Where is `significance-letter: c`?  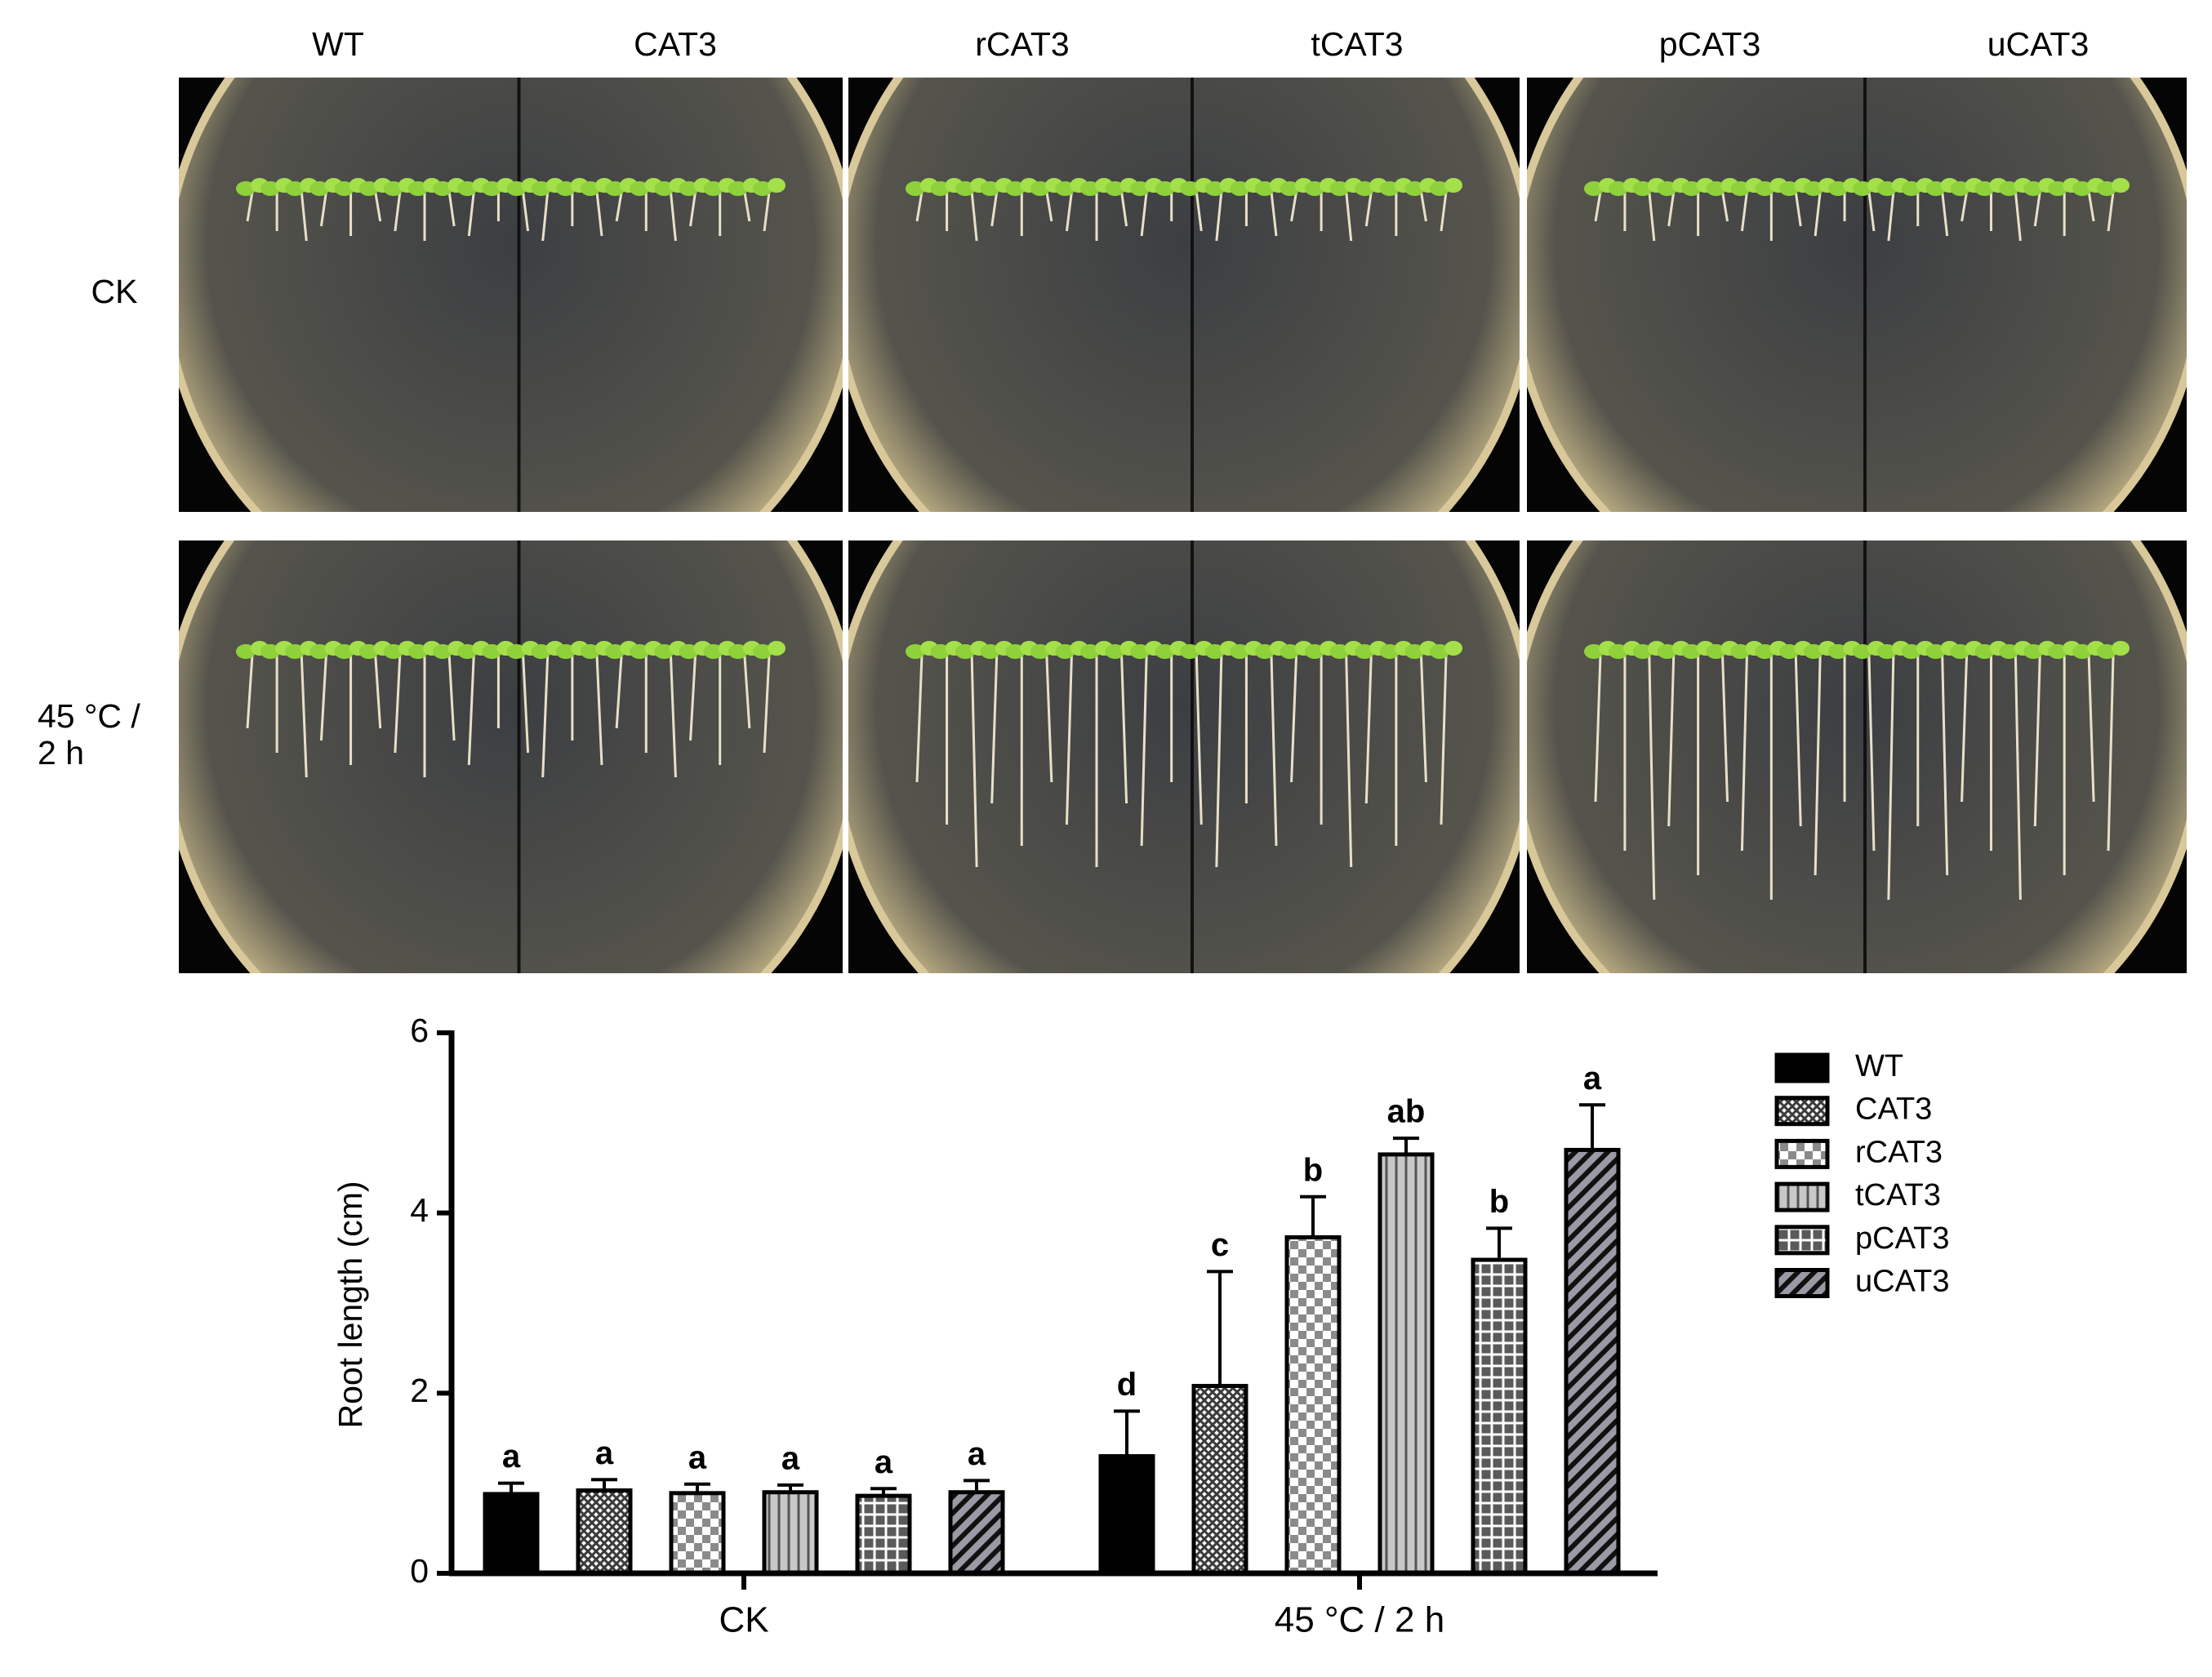 significance-letter: c is located at coordinates (1220, 1245).